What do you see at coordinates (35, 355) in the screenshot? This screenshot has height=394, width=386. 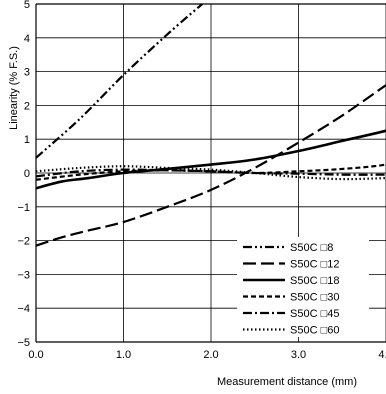 I see `x-tick-label: 0.0` at bounding box center [35, 355].